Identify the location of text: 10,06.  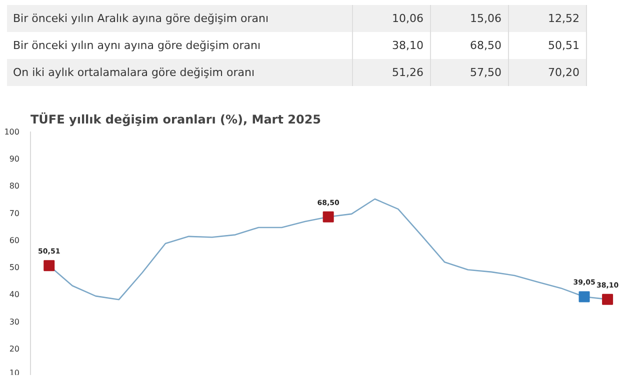
(391, 18).